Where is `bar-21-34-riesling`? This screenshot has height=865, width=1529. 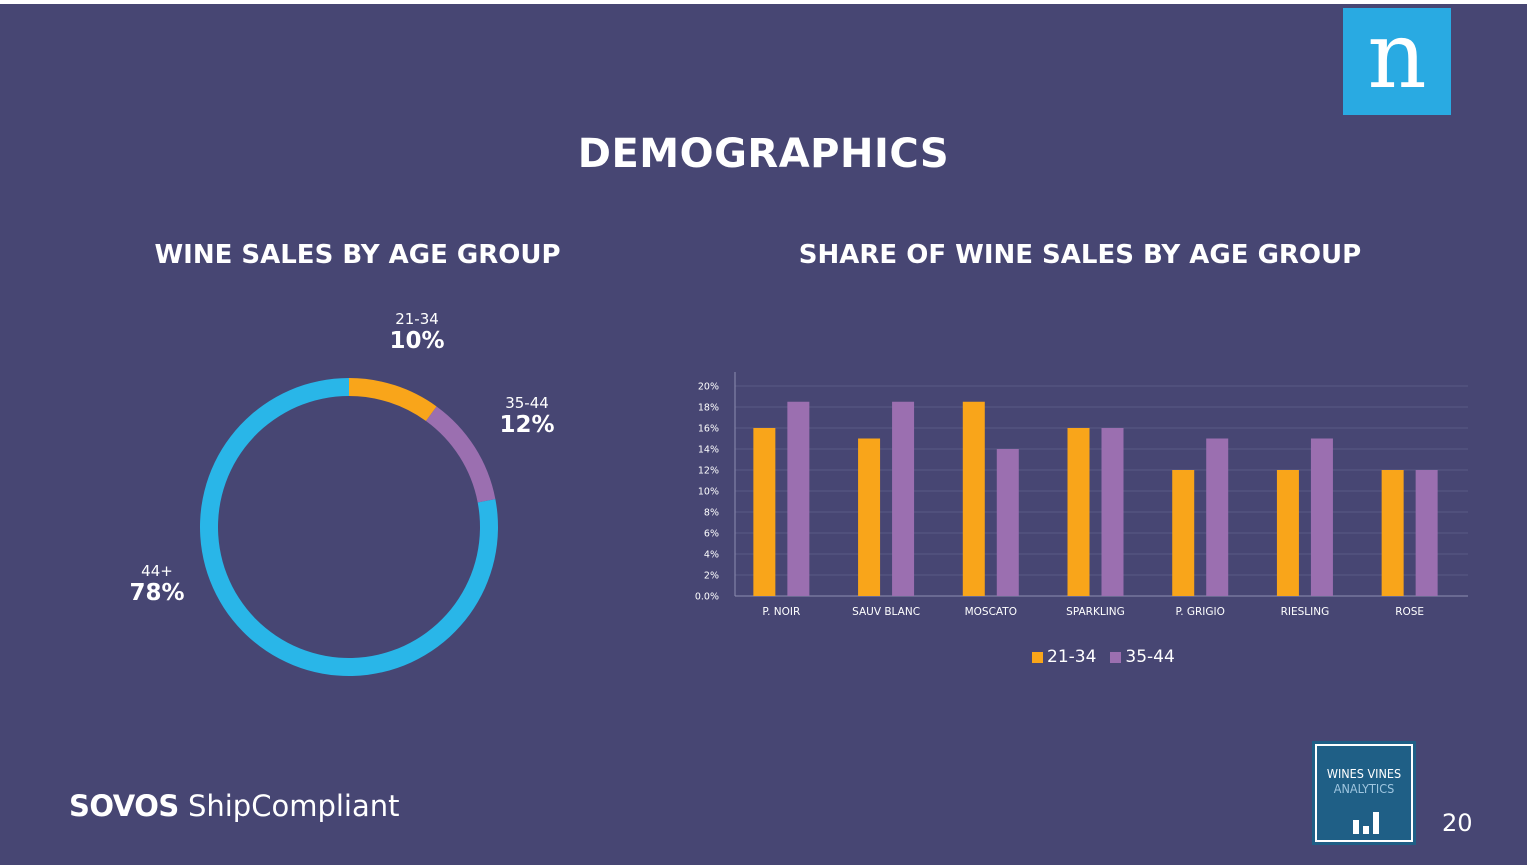
bar-21-34-riesling is located at coordinates (1287, 533).